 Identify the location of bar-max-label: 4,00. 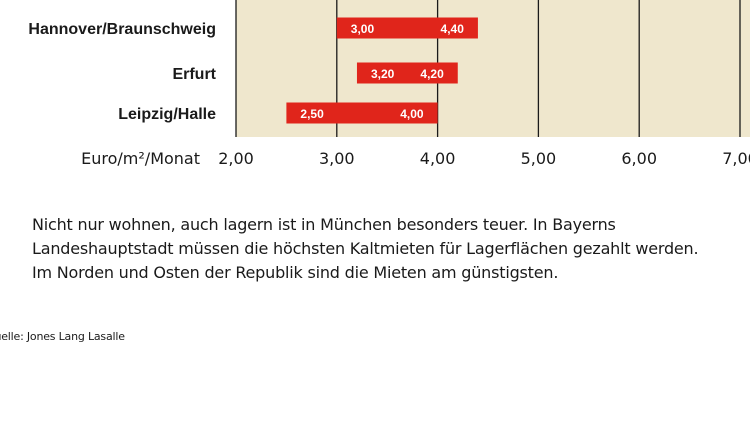
(412, 114).